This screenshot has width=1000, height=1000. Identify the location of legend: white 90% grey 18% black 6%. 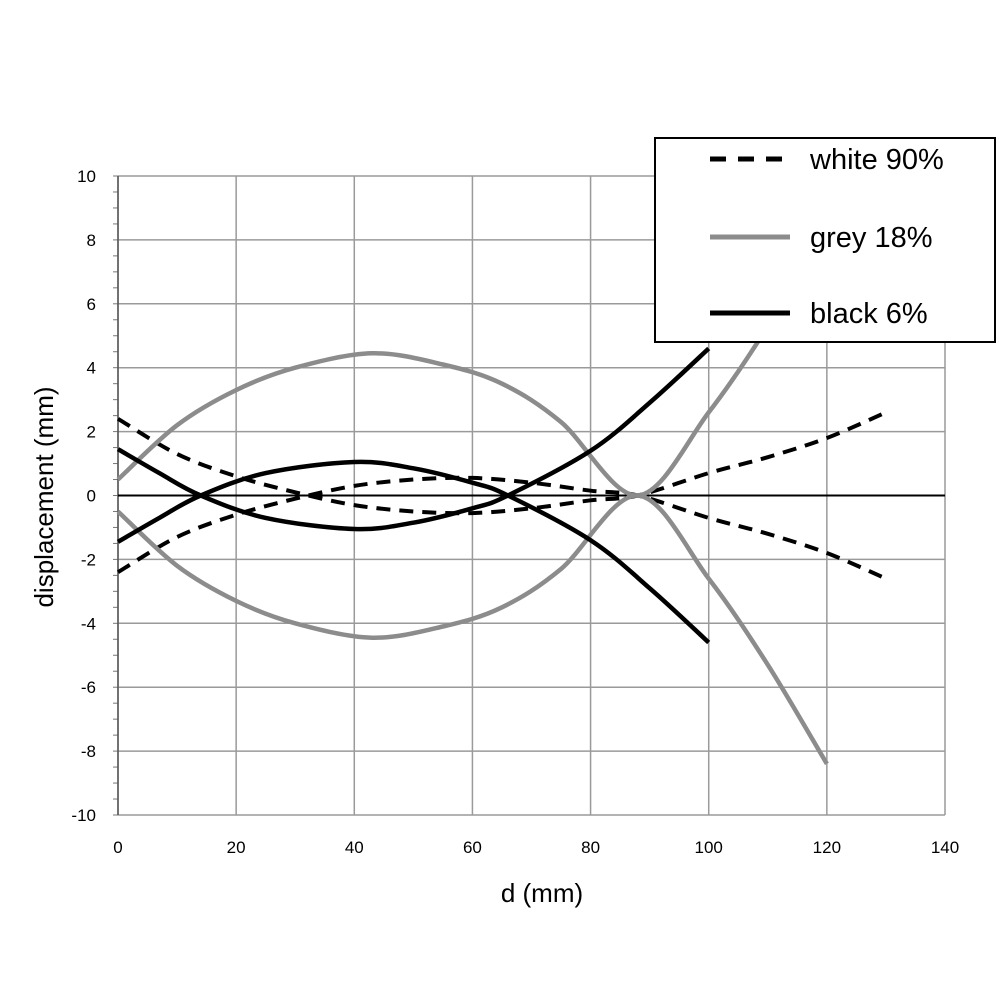
(825, 240).